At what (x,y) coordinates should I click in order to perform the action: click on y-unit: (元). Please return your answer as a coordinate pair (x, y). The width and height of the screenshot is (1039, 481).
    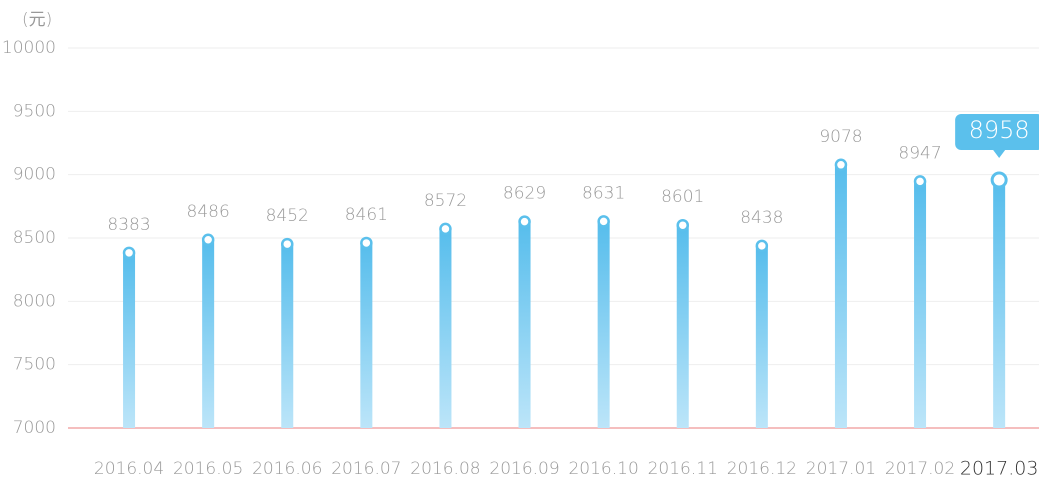
    Looking at the image, I should click on (37, 20).